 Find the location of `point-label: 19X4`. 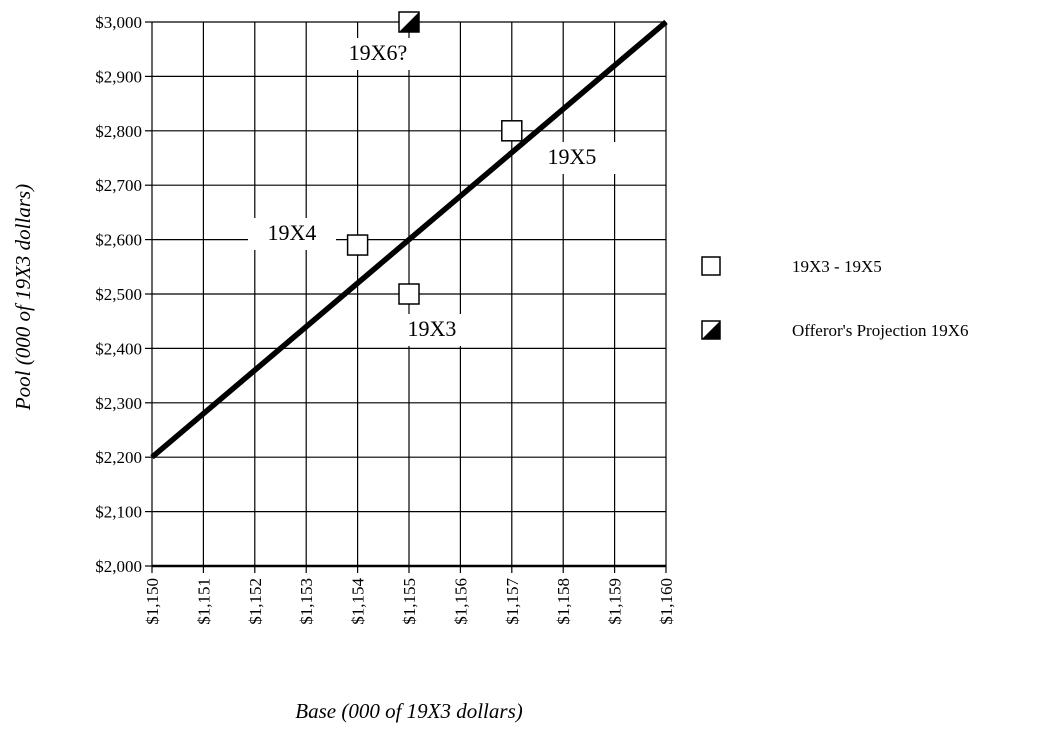

point-label: 19X4 is located at coordinates (292, 232).